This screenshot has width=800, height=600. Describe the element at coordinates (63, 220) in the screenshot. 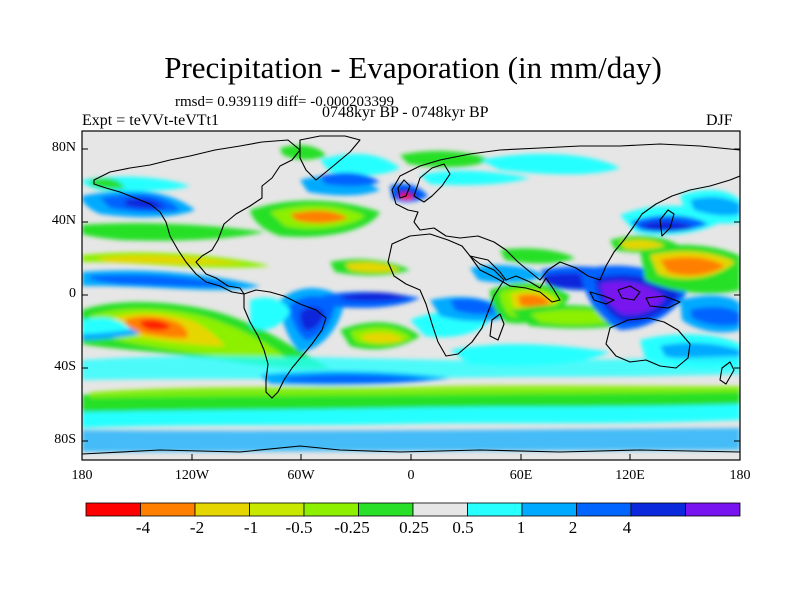

I see `y-tick-label: 40N` at that location.